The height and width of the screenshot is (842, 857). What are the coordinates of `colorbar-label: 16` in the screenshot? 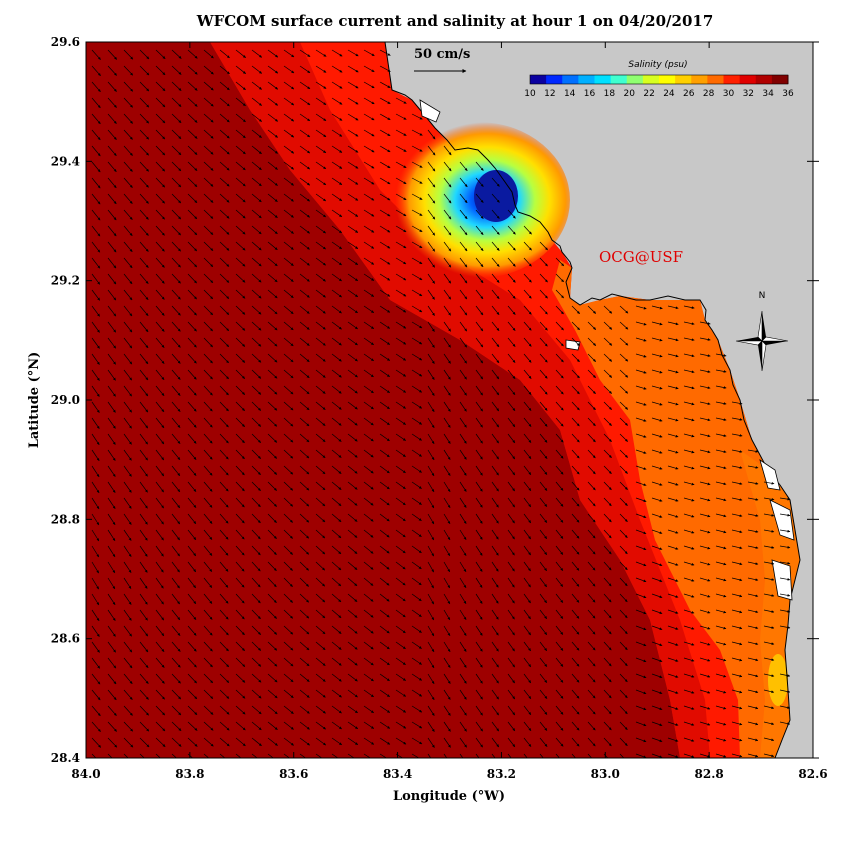 It's located at (590, 94).